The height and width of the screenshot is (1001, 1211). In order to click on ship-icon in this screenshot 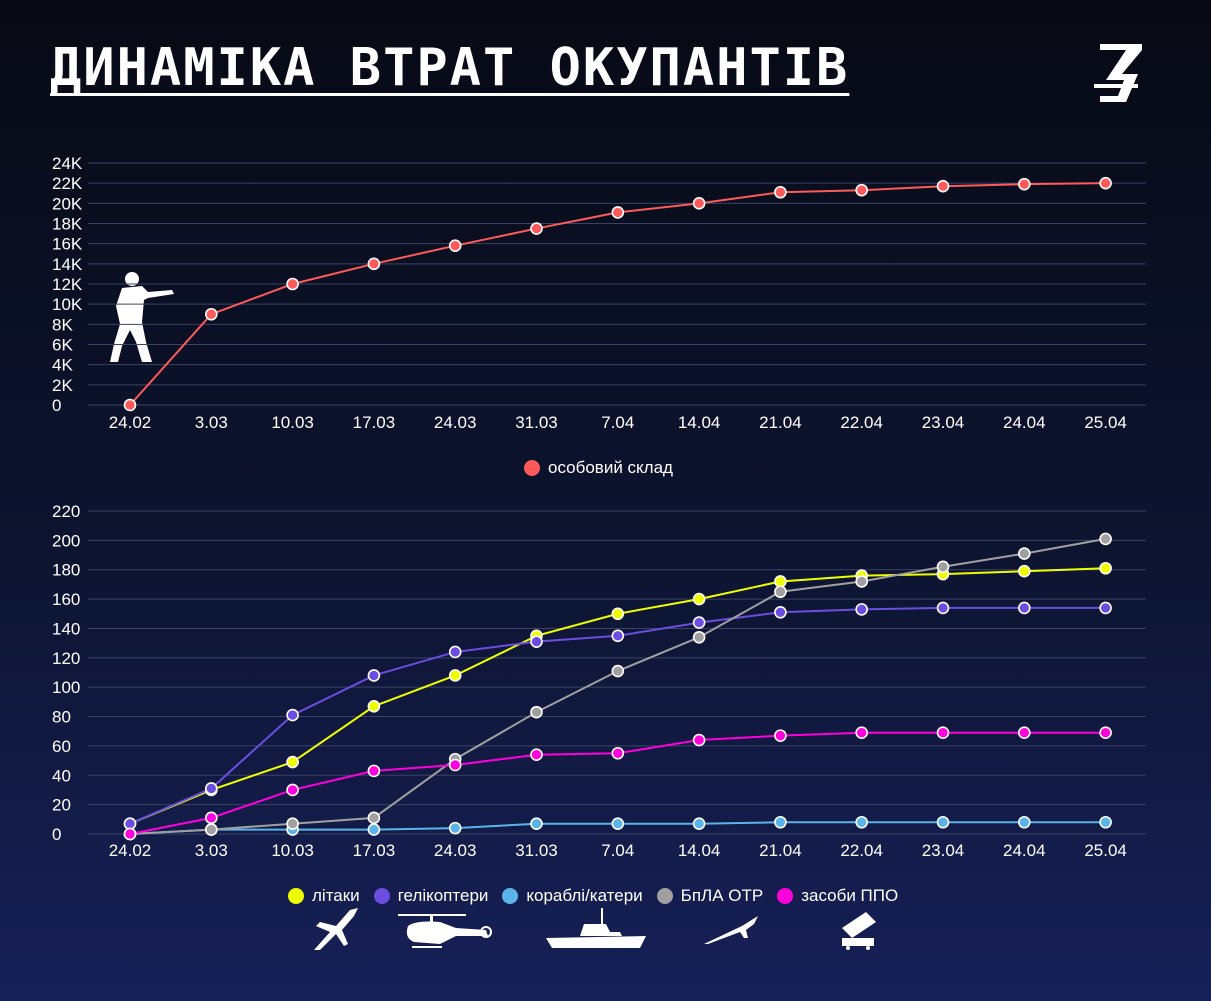, I will do `click(596, 928)`.